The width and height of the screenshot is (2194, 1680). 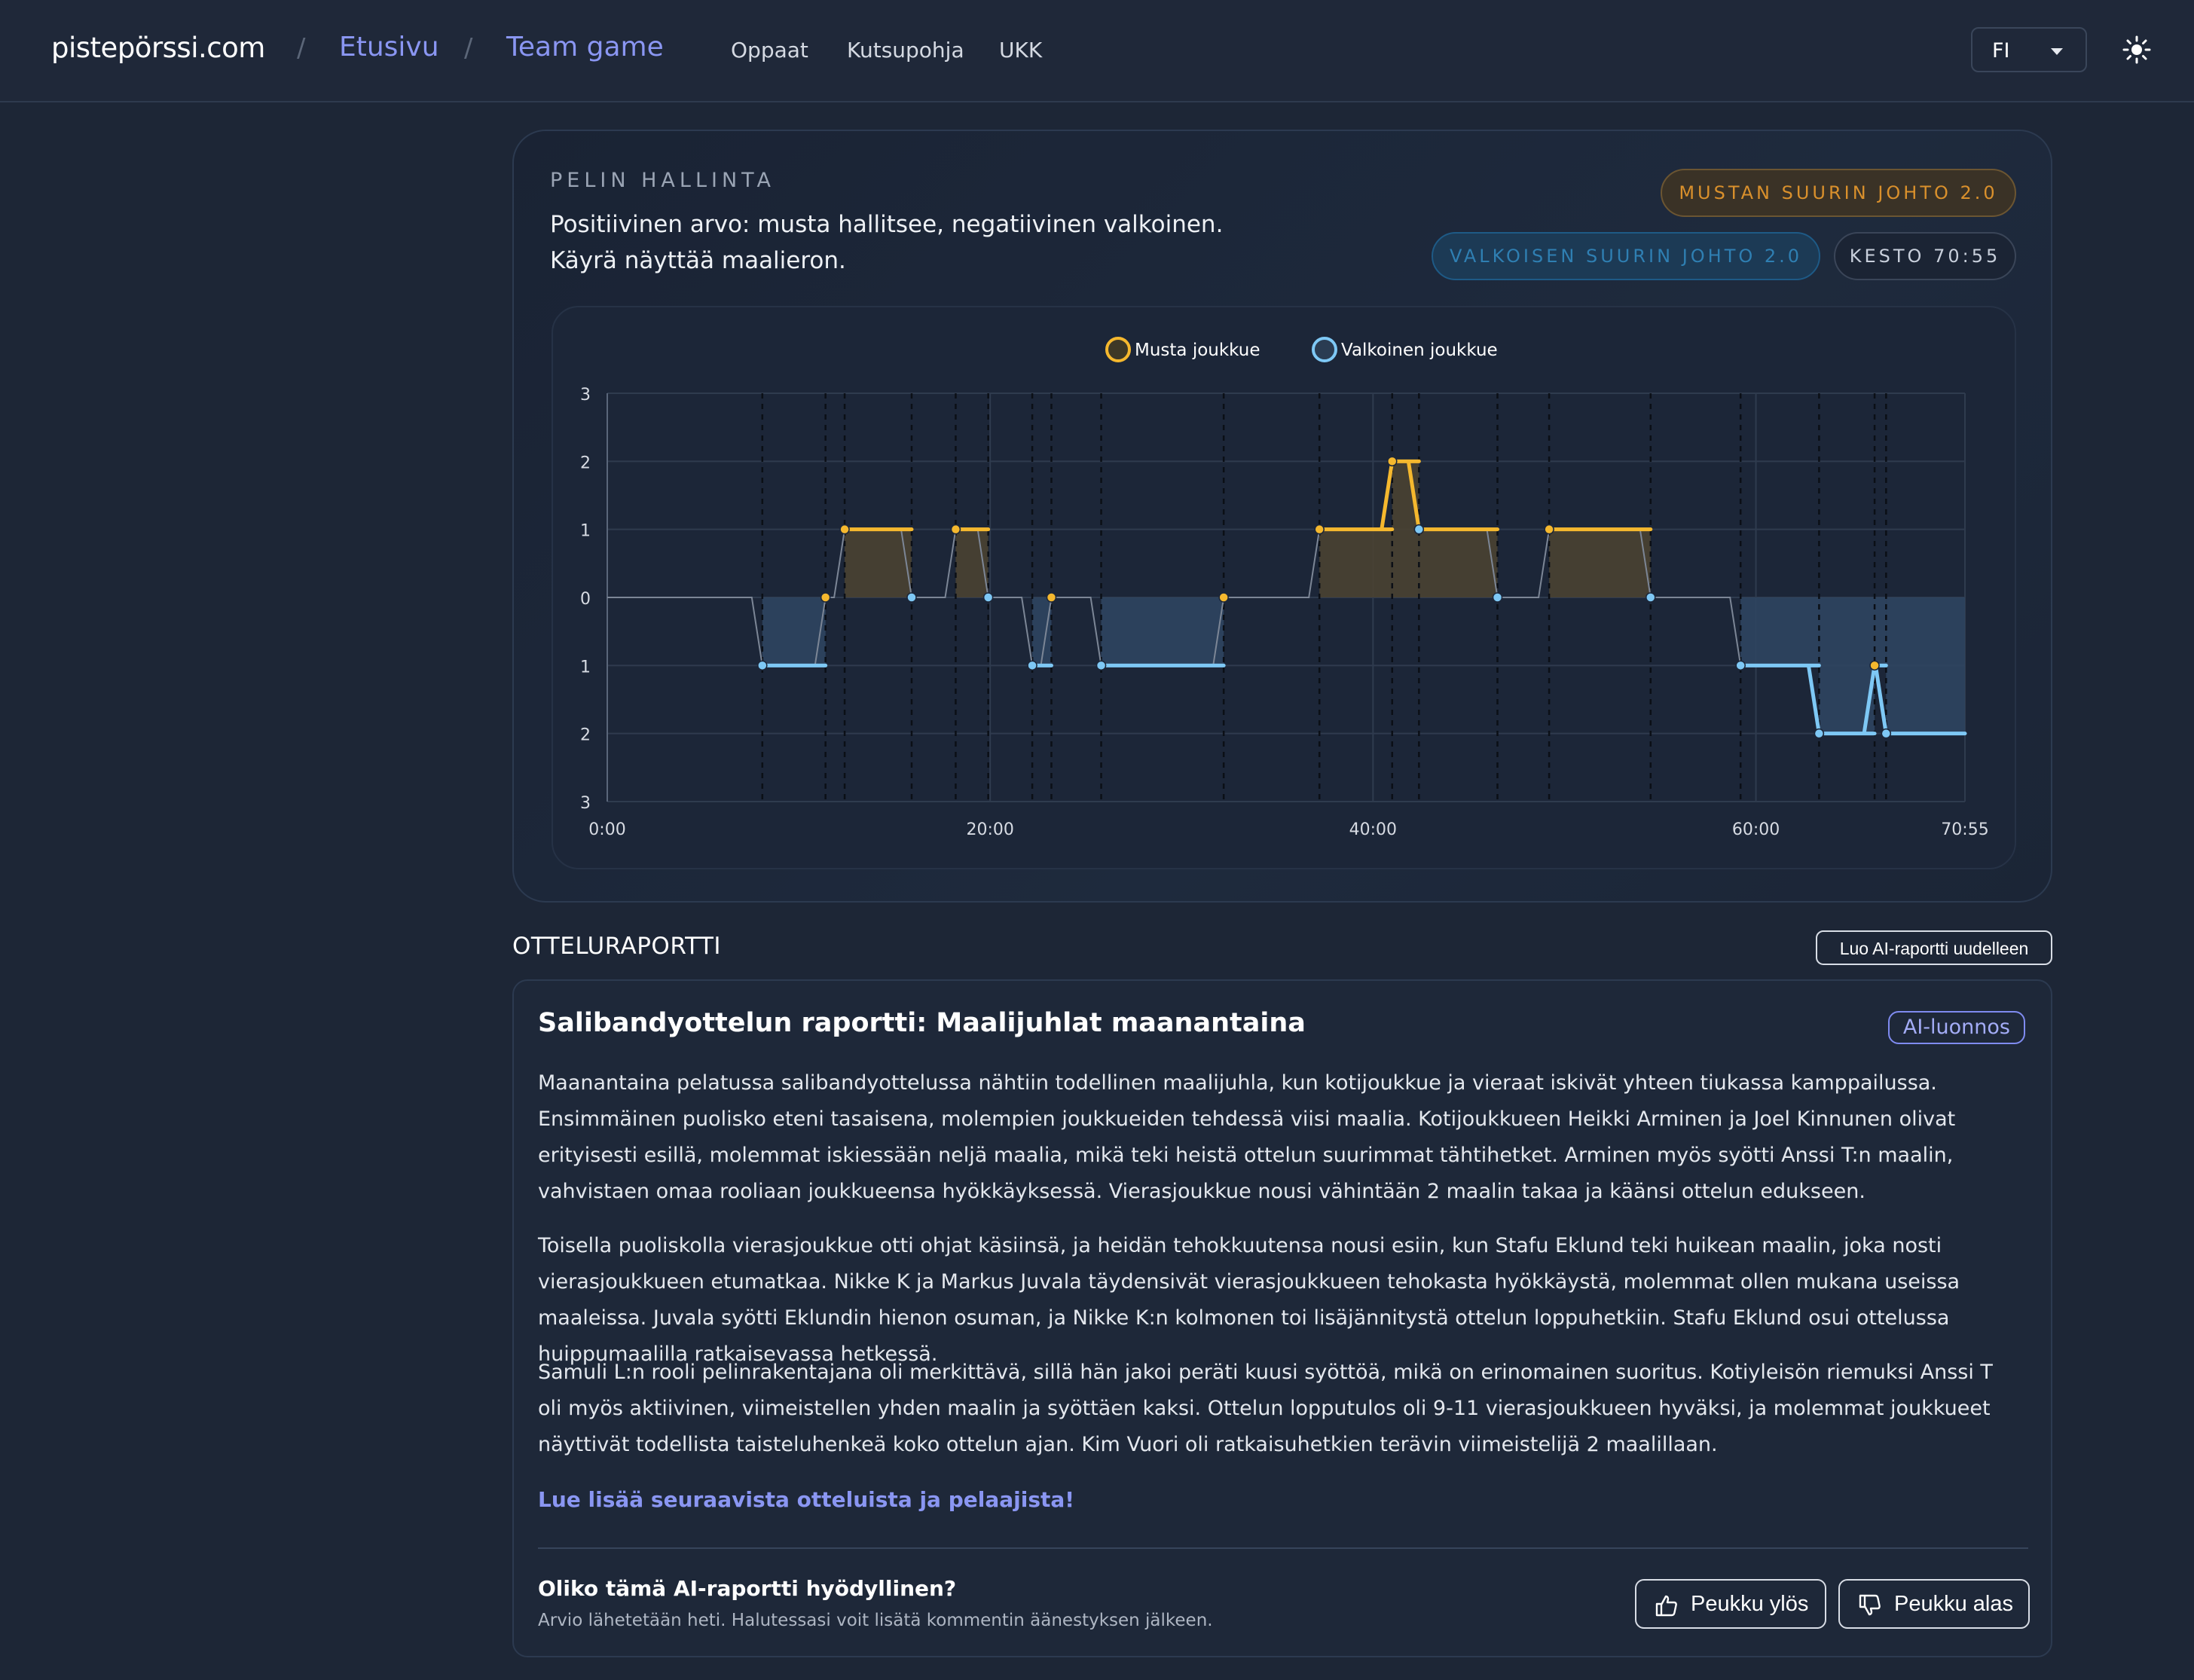 What do you see at coordinates (747, 1588) in the screenshot?
I see `feedback-question: Oliko tämä AI-raportti hyödyllinen?` at bounding box center [747, 1588].